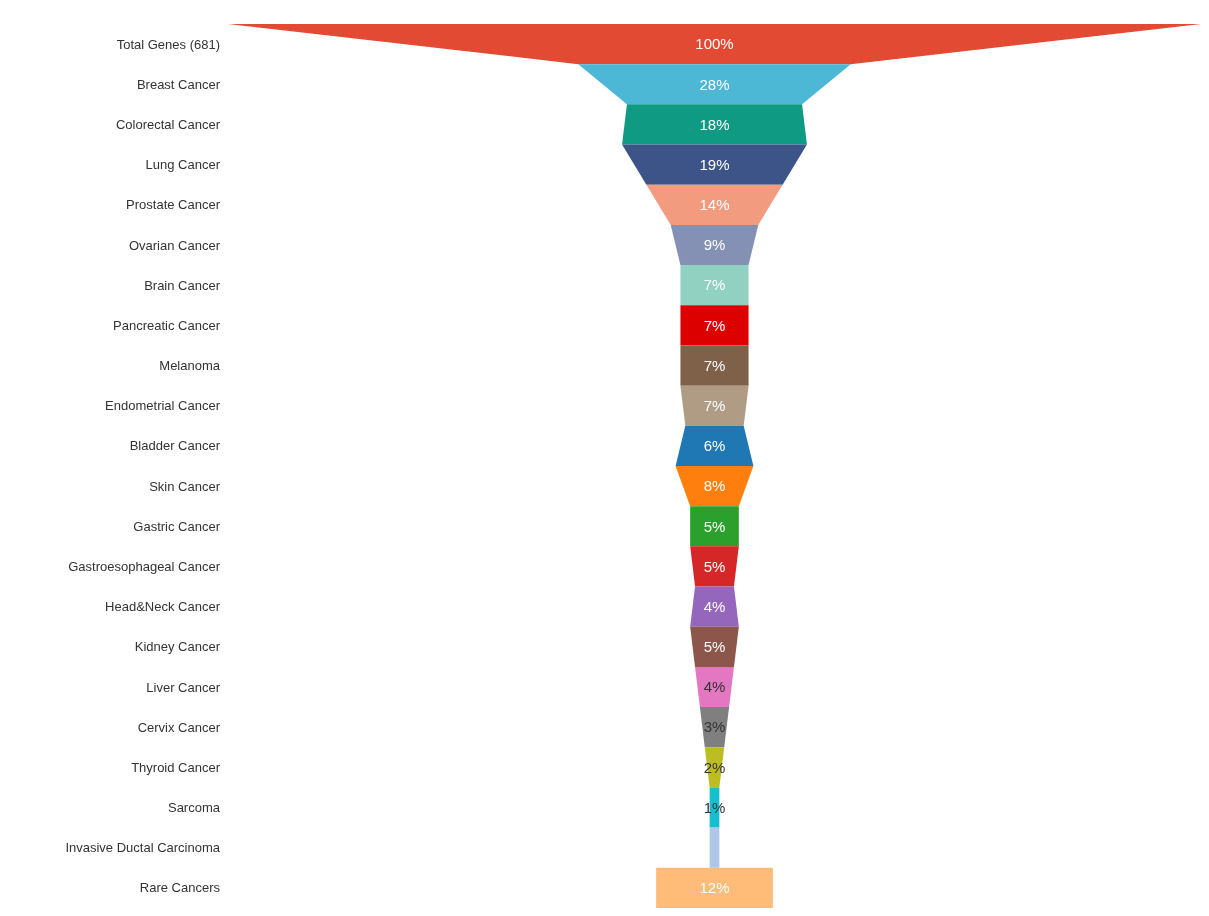 This screenshot has height=916, width=1209. I want to click on data-label: 28%, so click(714, 84).